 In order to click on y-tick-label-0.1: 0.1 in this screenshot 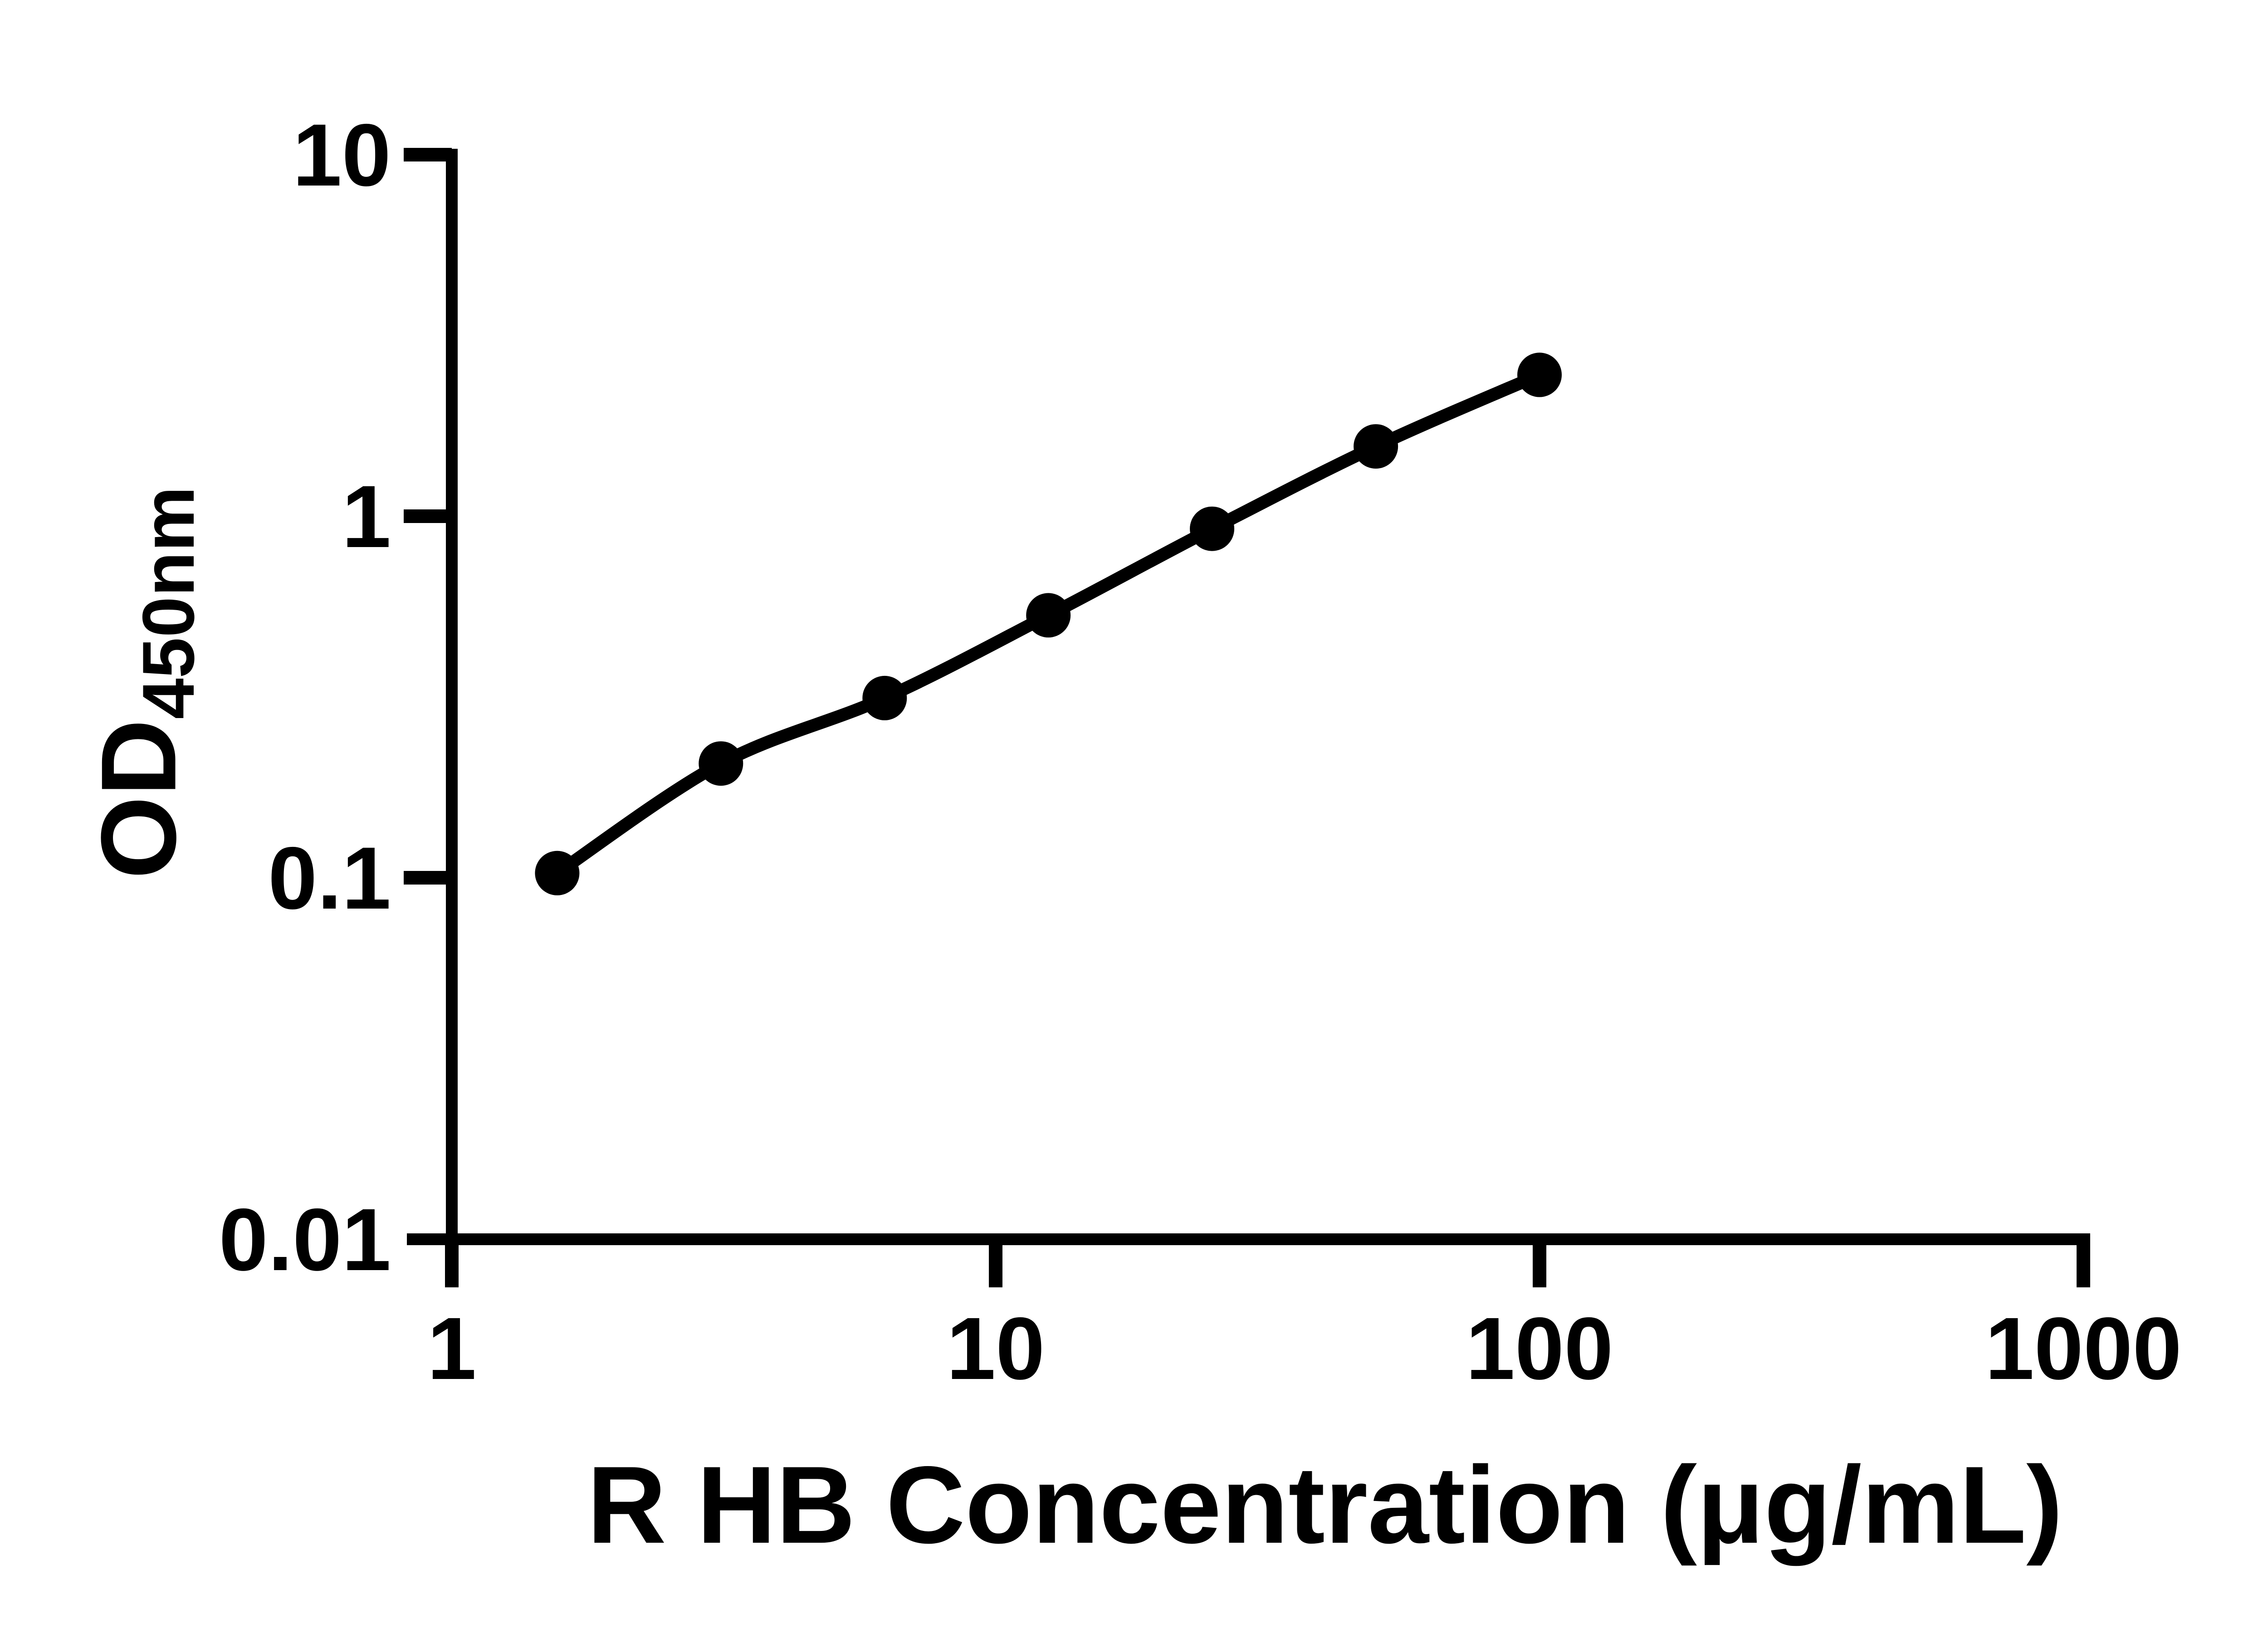, I will do `click(330, 878)`.